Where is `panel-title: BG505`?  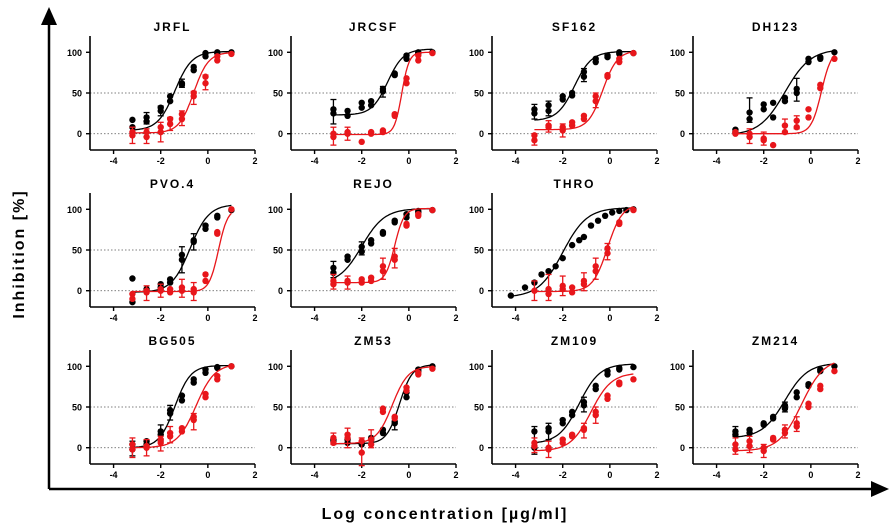
panel-title: BG505 is located at coordinates (172, 341).